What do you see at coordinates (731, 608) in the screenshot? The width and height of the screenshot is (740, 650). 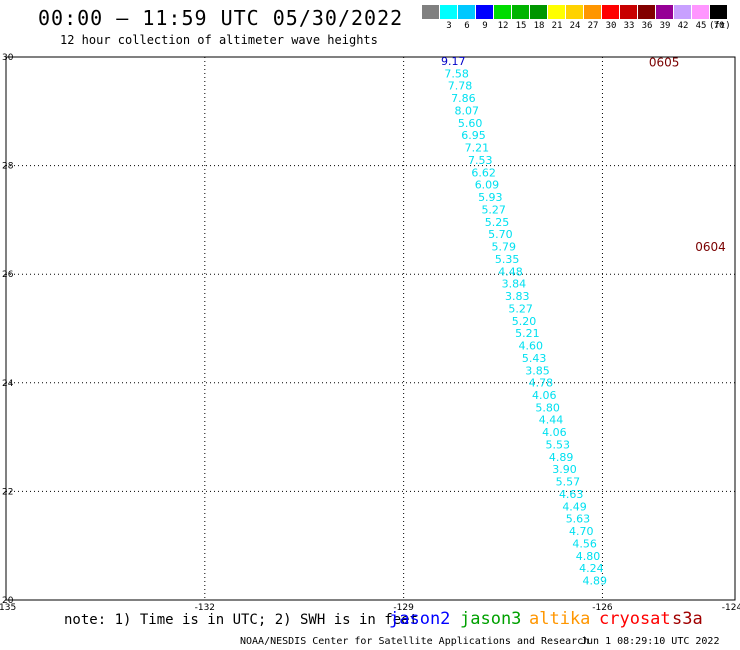 I see `x-tick-label: -124` at bounding box center [731, 608].